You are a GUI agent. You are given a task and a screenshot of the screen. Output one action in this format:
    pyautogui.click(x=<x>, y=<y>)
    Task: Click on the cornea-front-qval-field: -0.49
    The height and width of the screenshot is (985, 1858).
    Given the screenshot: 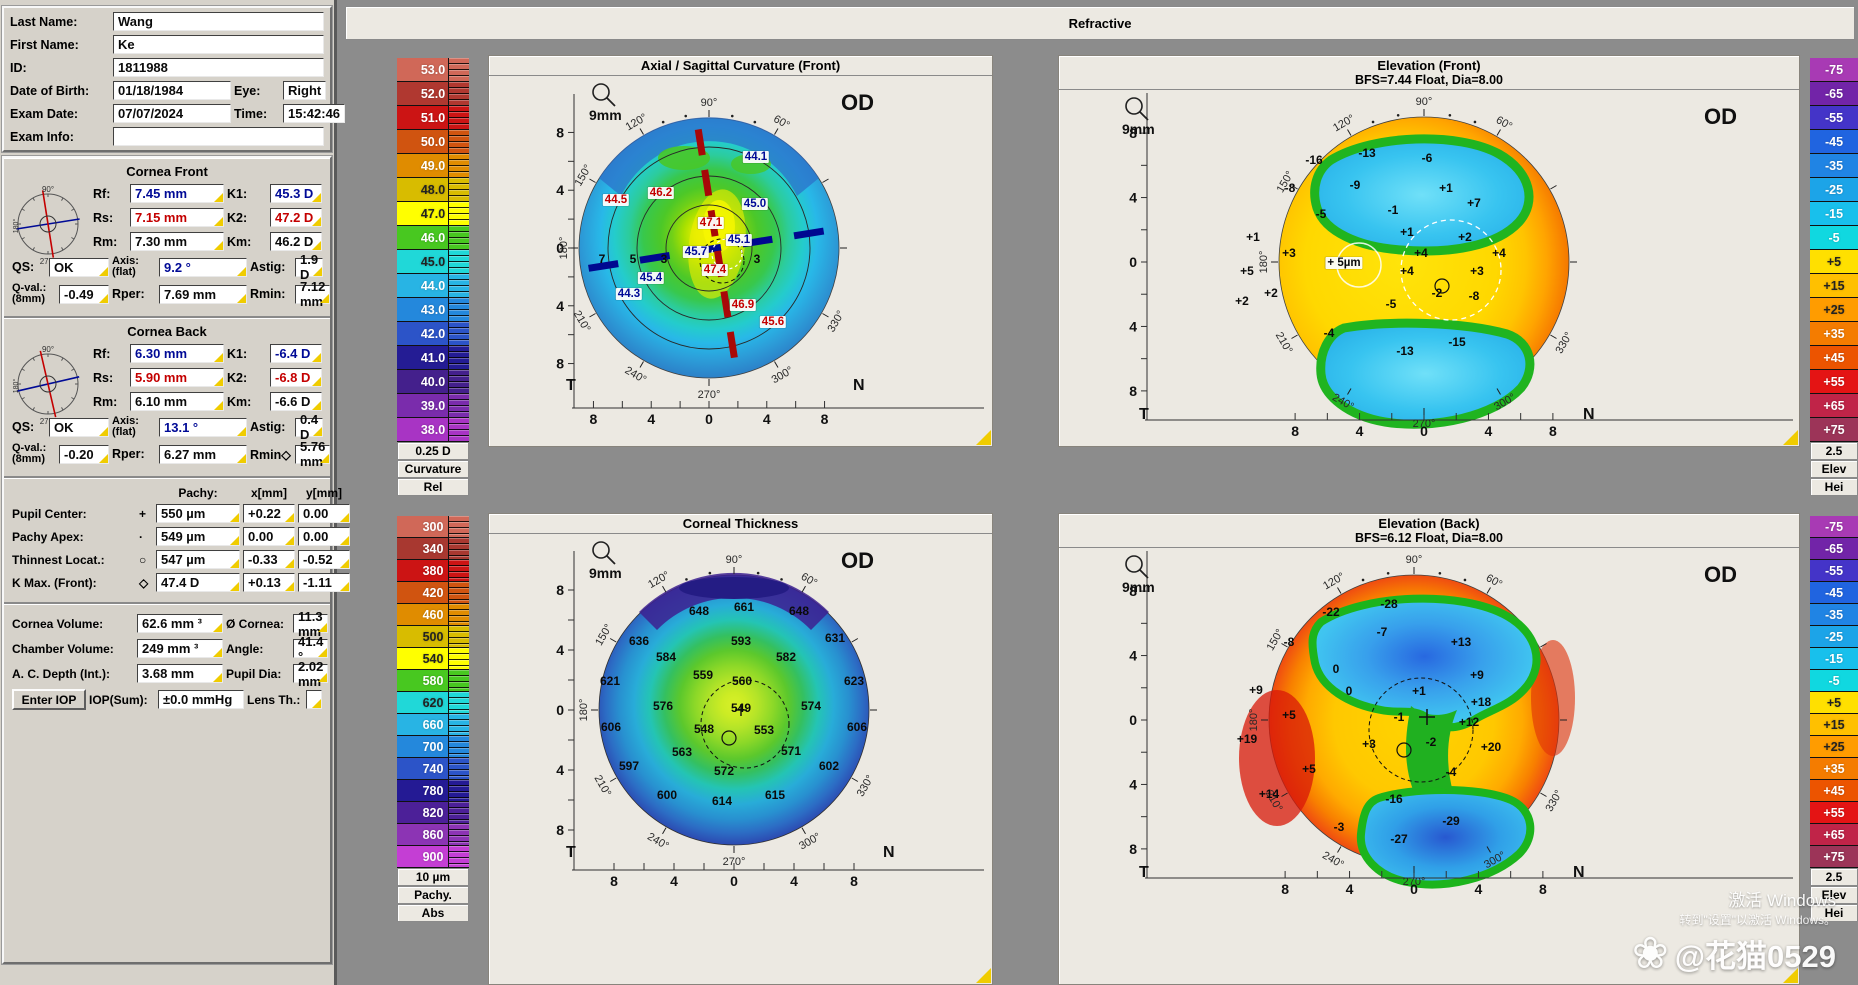 What is the action you would take?
    pyautogui.click(x=84, y=294)
    